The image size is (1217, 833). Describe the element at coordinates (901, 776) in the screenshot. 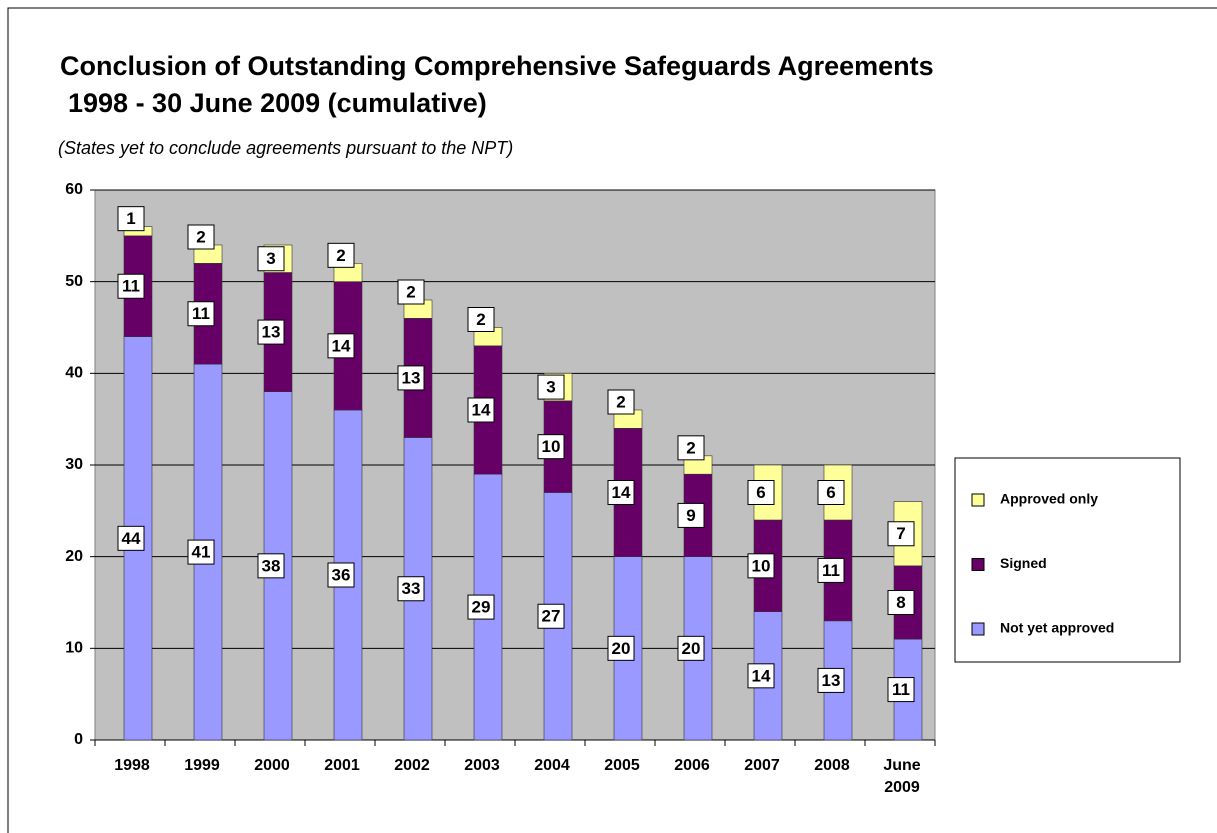

I see `x-tick-label: June 2009` at that location.